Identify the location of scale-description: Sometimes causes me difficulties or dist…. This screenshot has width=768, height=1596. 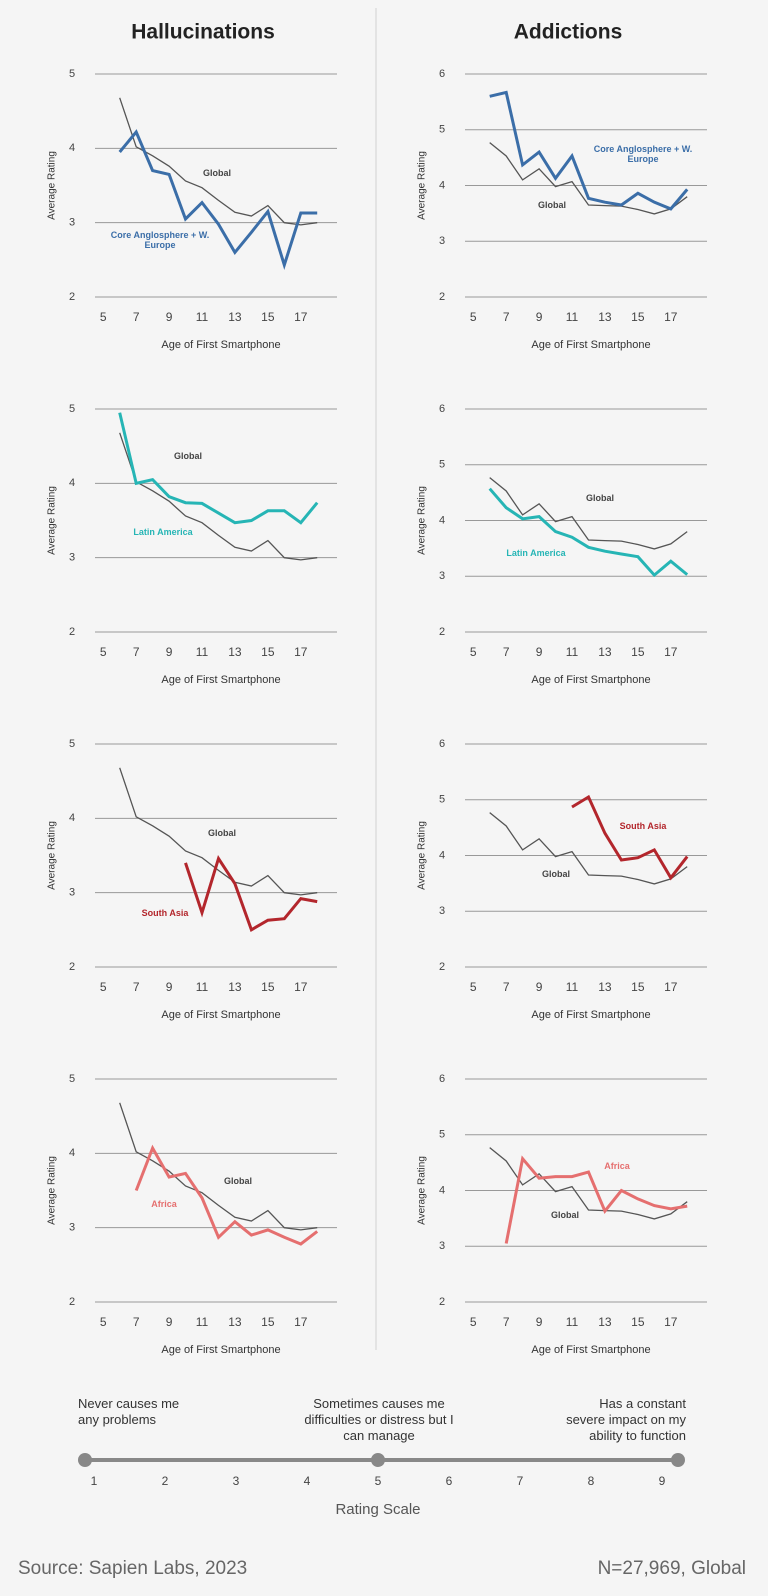
(379, 1419).